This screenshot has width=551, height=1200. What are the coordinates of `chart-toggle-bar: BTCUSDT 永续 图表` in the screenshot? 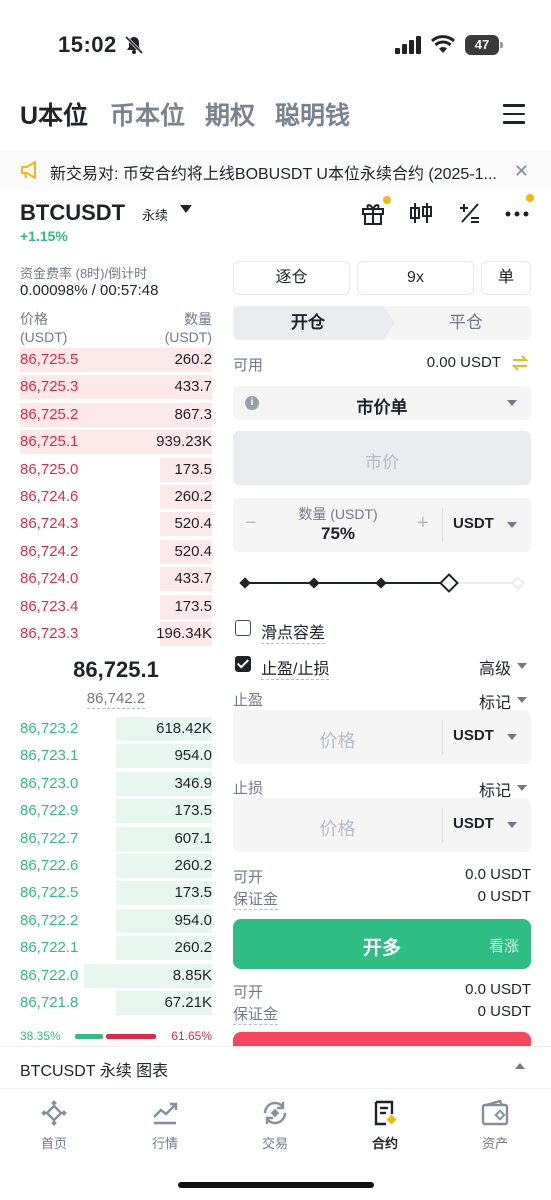 It's located at (275, 1066).